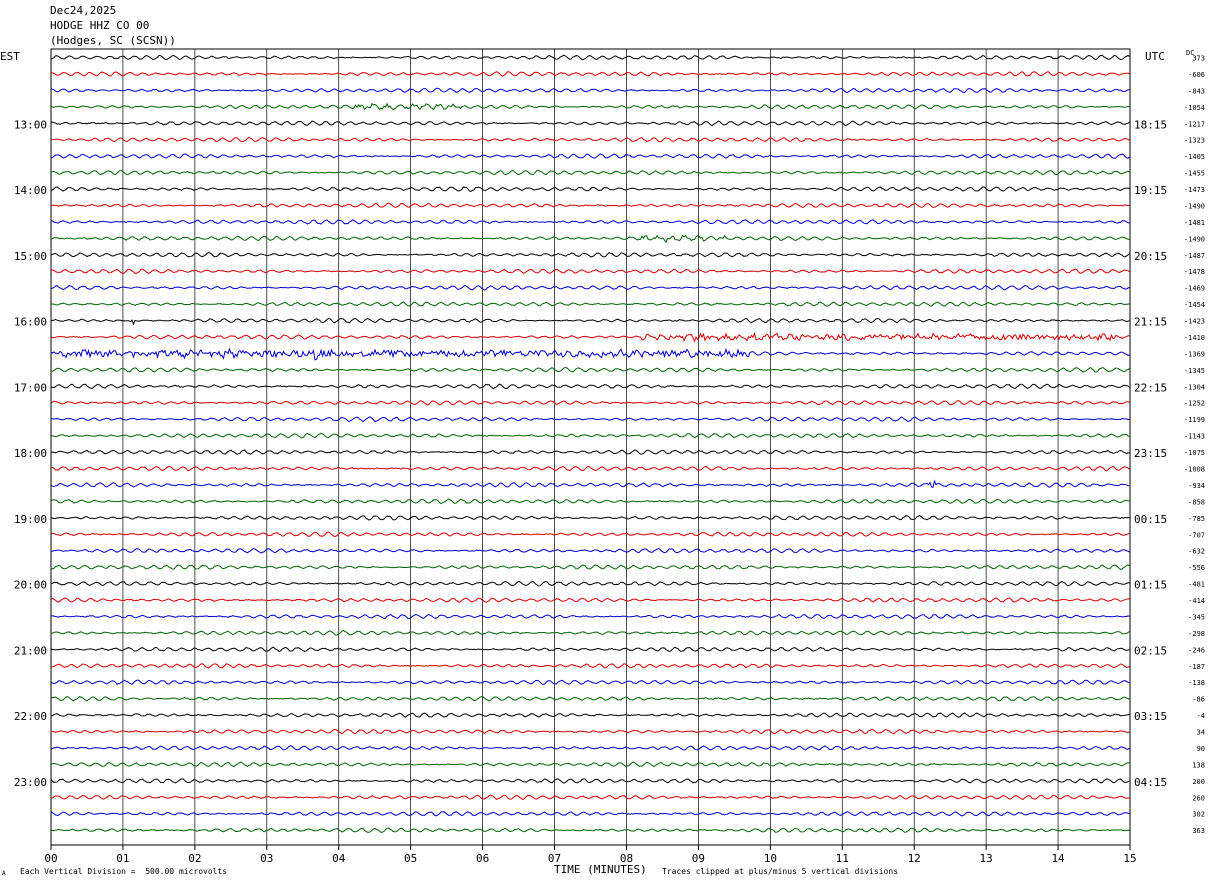 The height and width of the screenshot is (886, 1210). What do you see at coordinates (1194, 190) in the screenshot?
I see `dc-offset-label-8: -1473` at bounding box center [1194, 190].